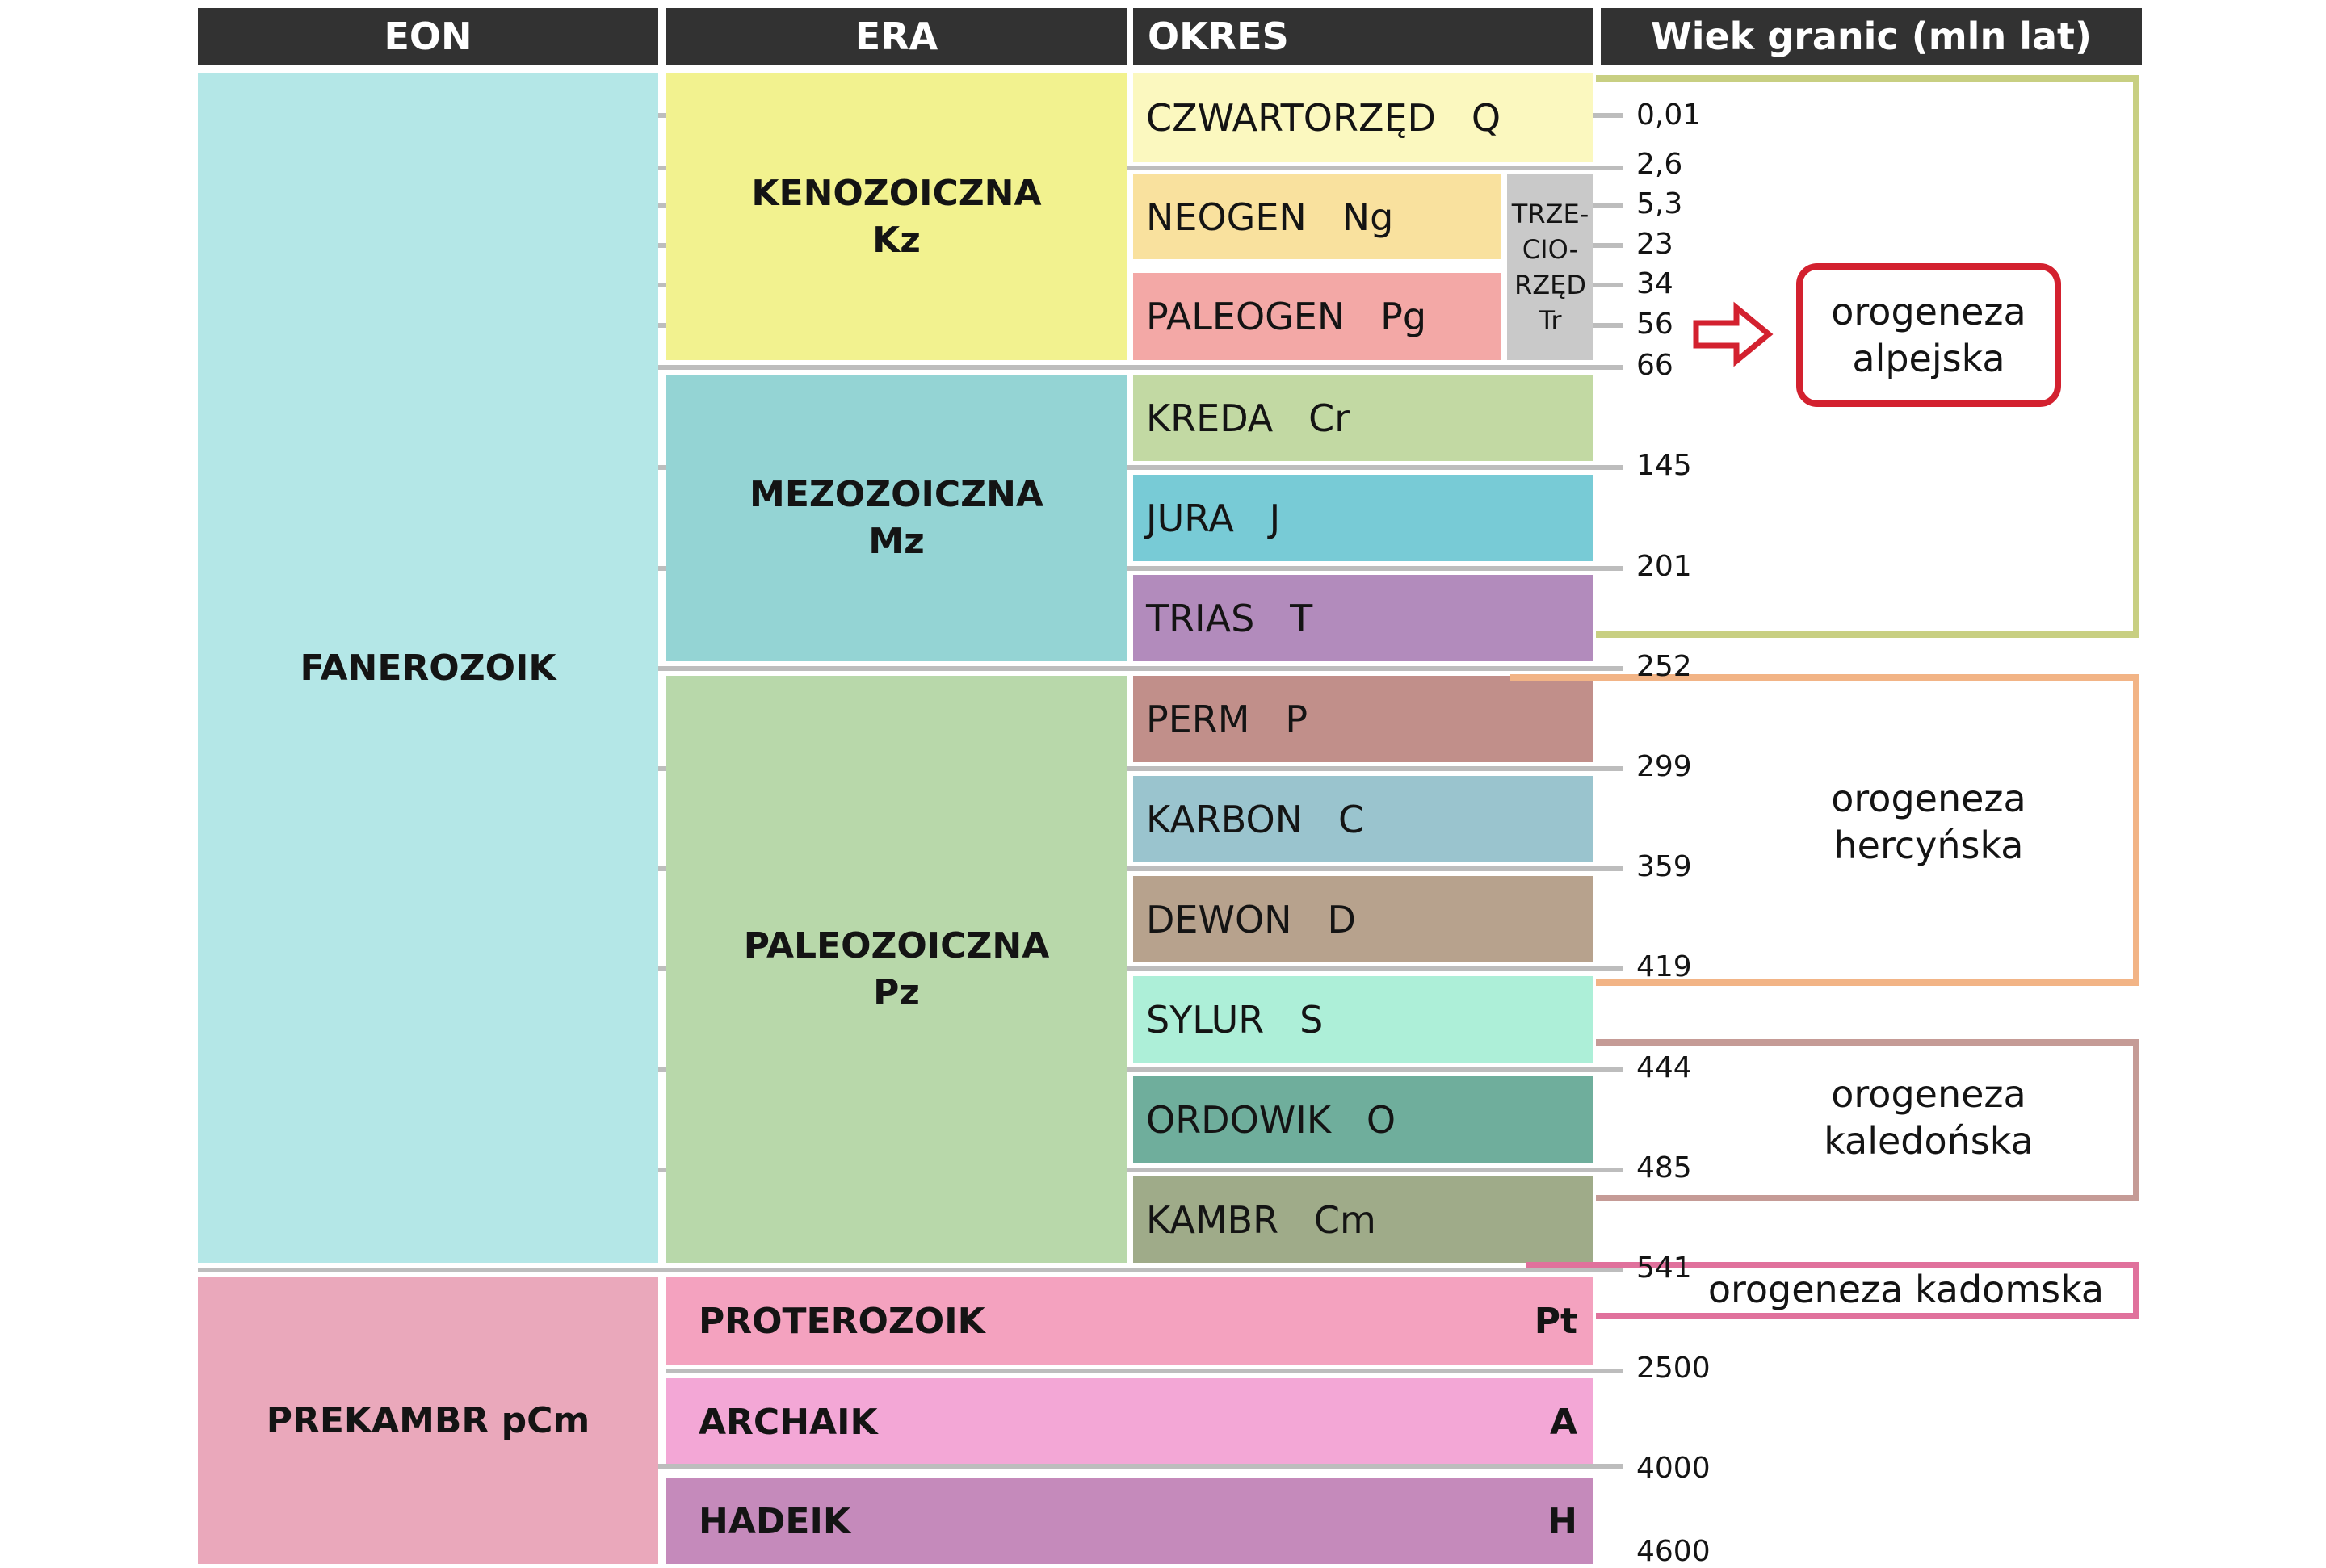 Image resolution: width=2326 pixels, height=1568 pixels. Describe the element at coordinates (1363, 1119) in the screenshot. I see `period-ordowik: ORDOWIK O` at that location.